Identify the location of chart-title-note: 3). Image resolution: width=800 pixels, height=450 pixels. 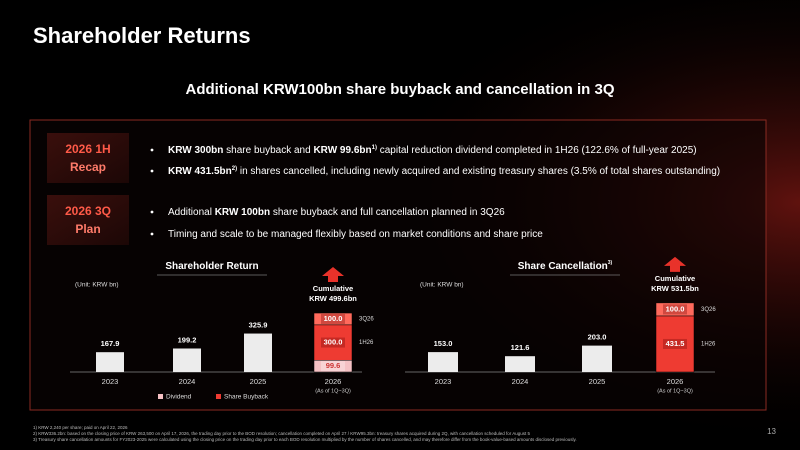
(610, 263).